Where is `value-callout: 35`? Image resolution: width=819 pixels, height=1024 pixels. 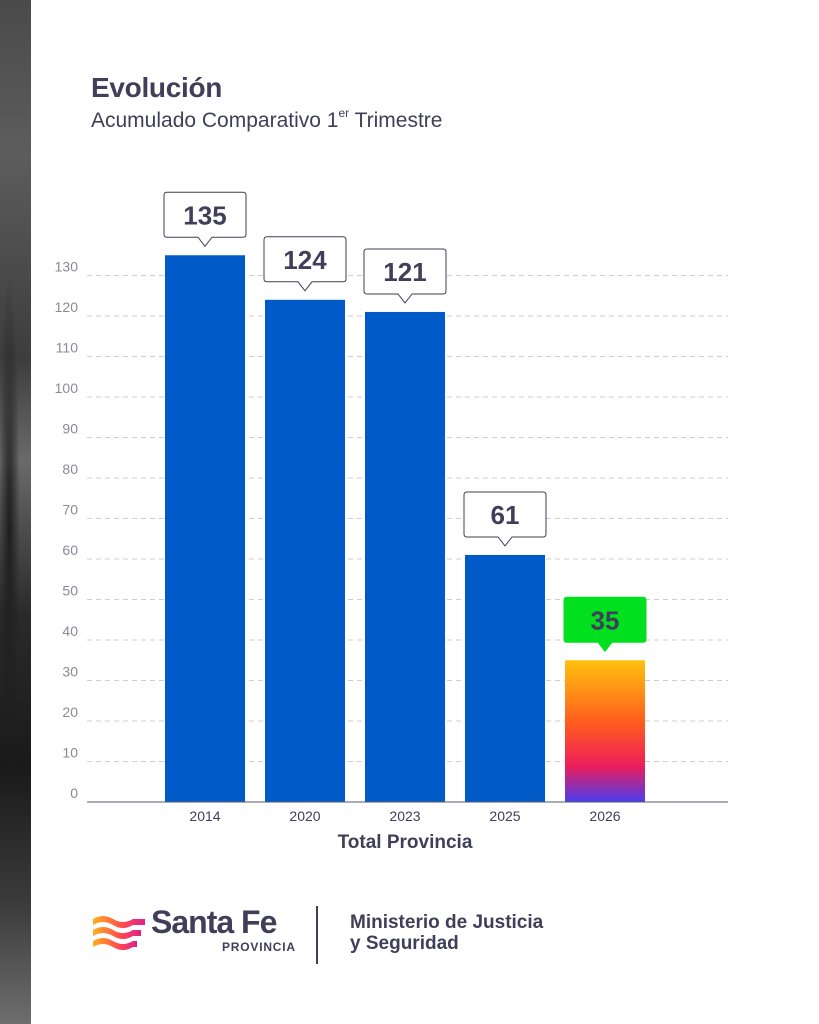
value-callout: 35 is located at coordinates (605, 624).